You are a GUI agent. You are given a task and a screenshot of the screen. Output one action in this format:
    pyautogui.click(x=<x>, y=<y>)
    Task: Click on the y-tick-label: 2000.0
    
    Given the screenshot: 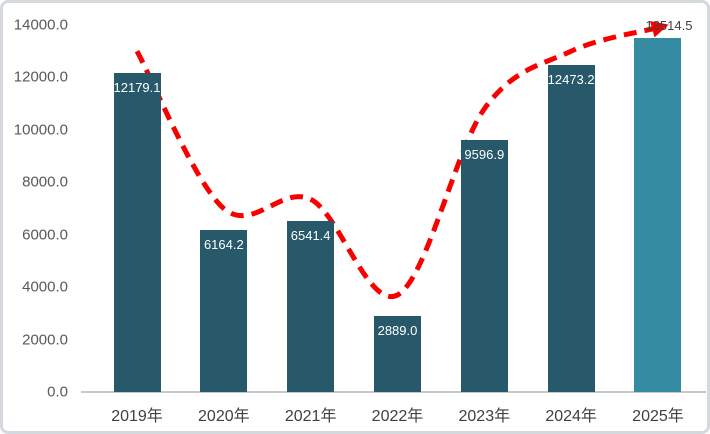 What is the action you would take?
    pyautogui.click(x=45, y=340)
    